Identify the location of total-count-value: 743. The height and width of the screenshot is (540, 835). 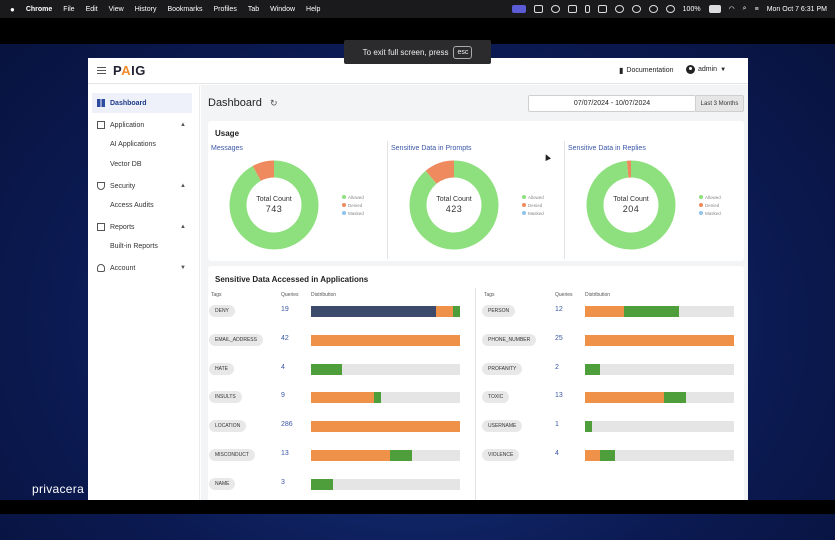
(274, 209).